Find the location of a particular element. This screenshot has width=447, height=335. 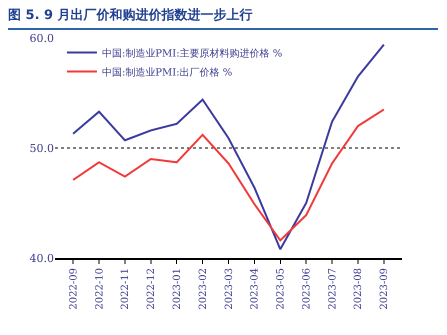

x-tick-label: 2022-12 is located at coordinates (152, 289).